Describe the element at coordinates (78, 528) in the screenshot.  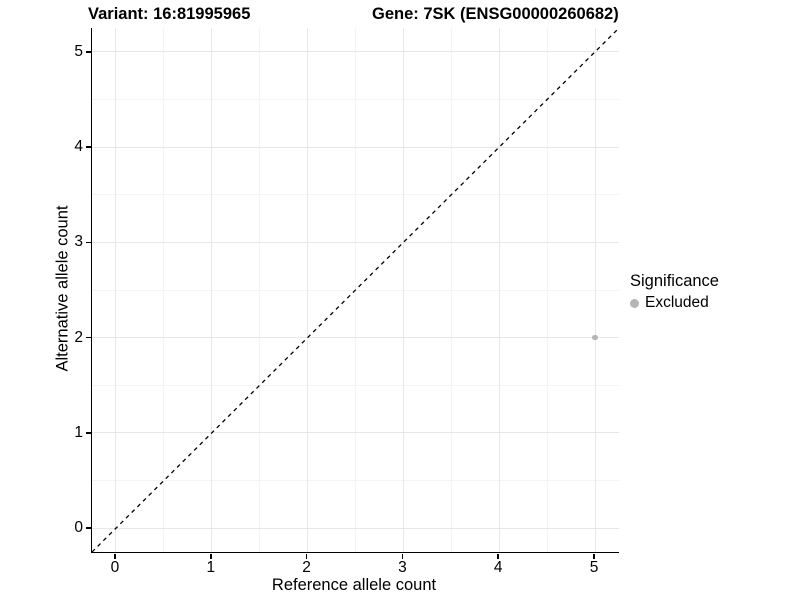
I see `y-tick-label: 0` at that location.